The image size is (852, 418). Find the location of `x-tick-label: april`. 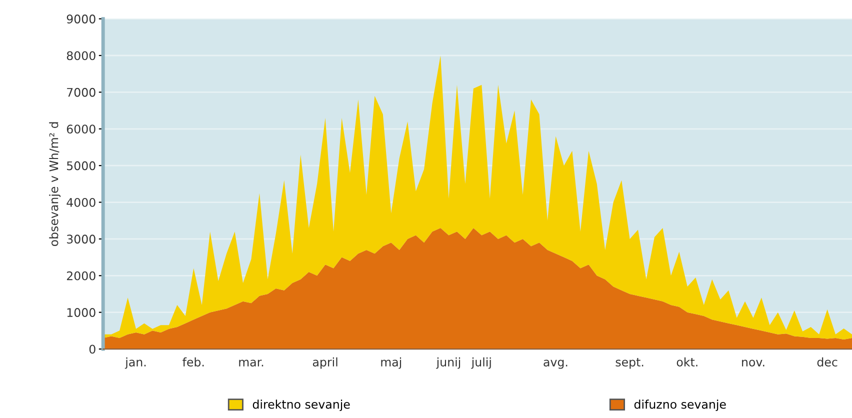

x-tick-label: april is located at coordinates (325, 363).